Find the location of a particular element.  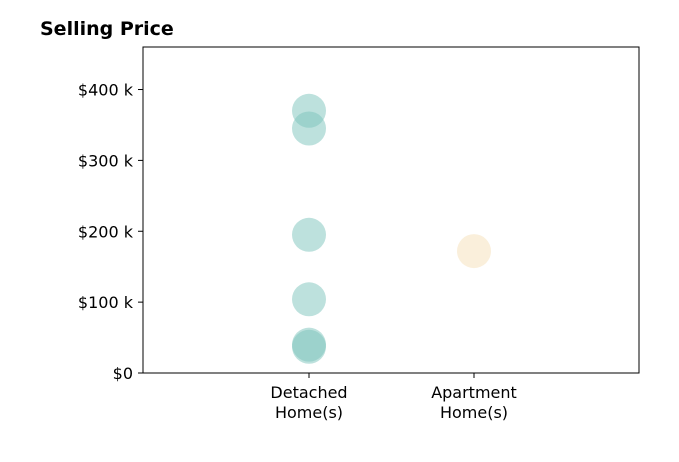

y-tick-label: $100 k is located at coordinates (106, 302).